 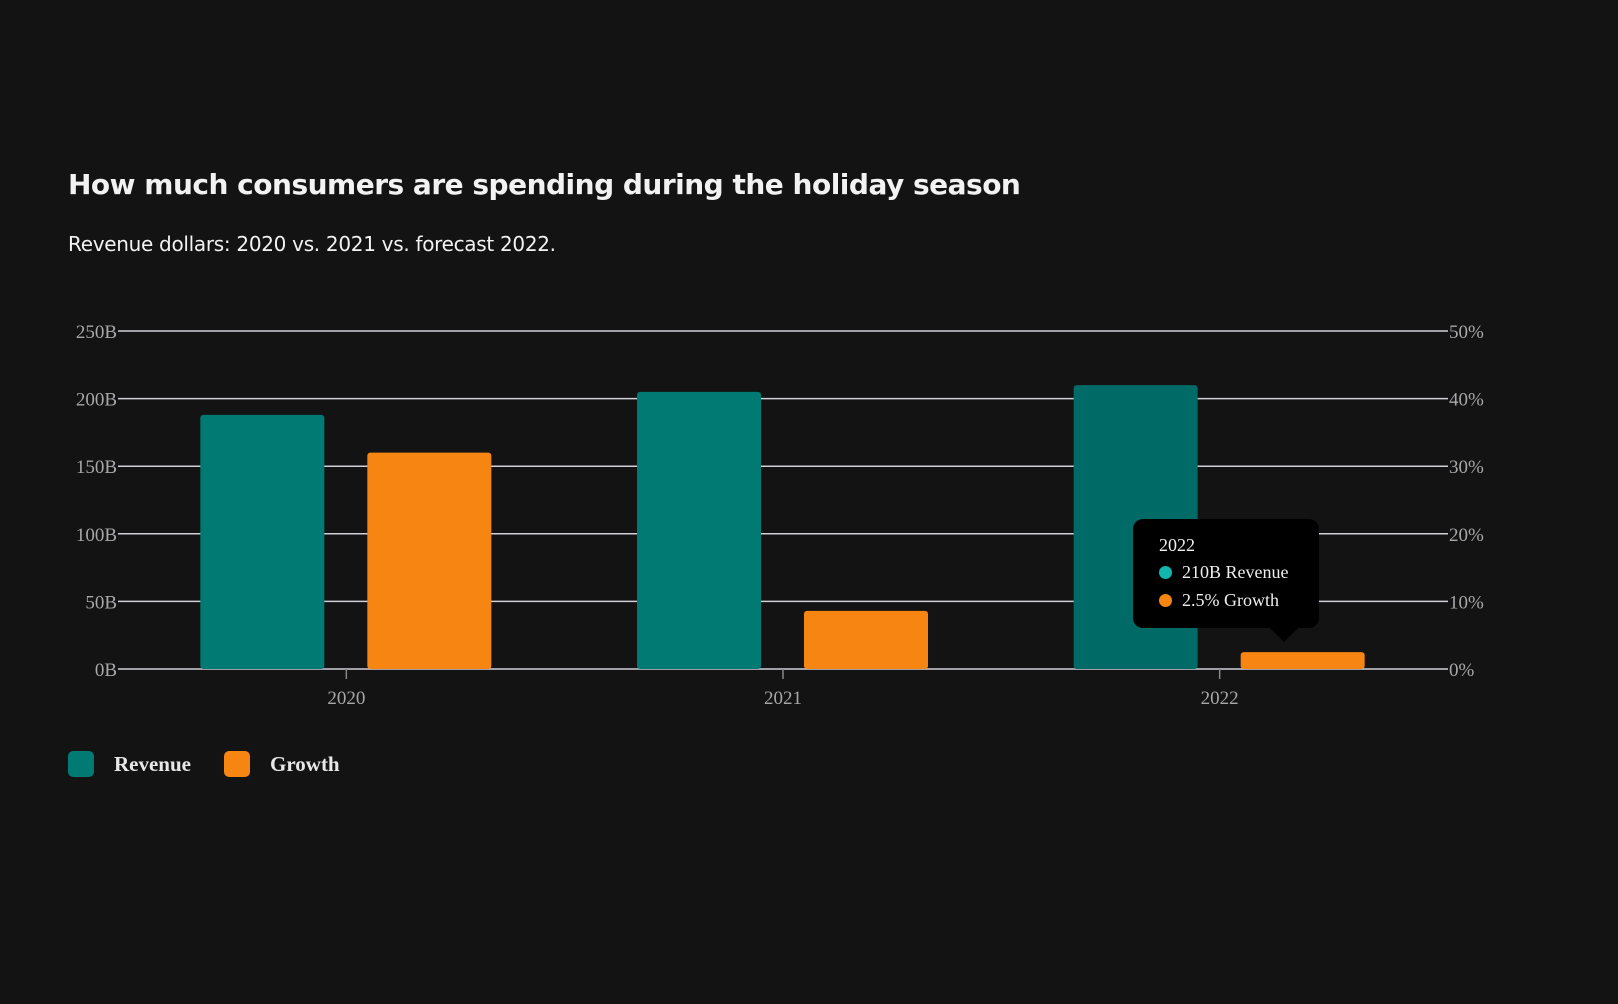 I want to click on y-right-tick-label: 50%, so click(x=1466, y=332).